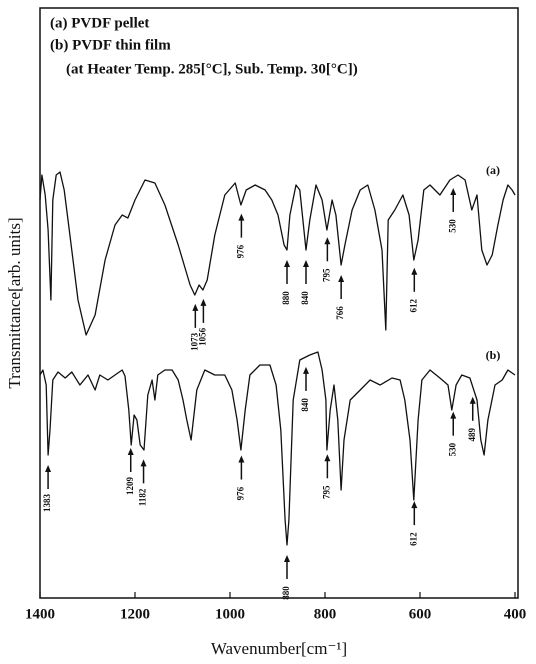 The image size is (536, 664). What do you see at coordinates (472, 435) in the screenshot?
I see `peak-label: 489` at bounding box center [472, 435].